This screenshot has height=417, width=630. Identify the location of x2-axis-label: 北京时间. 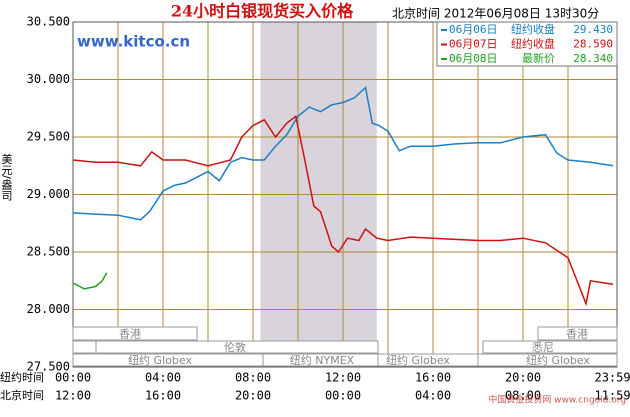
(22, 395).